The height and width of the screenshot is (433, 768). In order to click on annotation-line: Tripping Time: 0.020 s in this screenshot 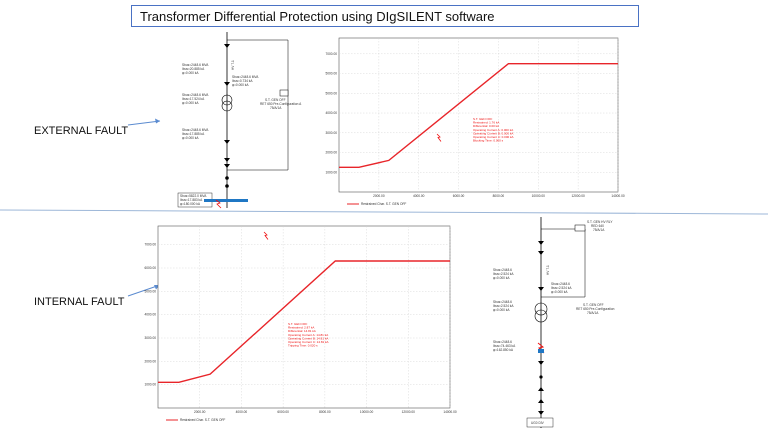, I will do `click(303, 346)`.